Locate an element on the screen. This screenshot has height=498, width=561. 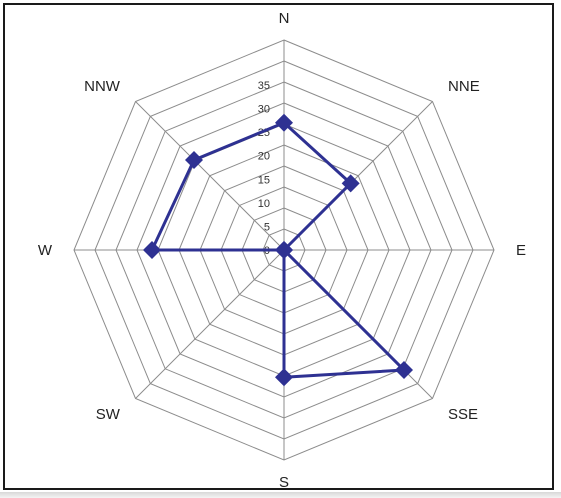
category-label-nnw: NNW is located at coordinates (102, 86).